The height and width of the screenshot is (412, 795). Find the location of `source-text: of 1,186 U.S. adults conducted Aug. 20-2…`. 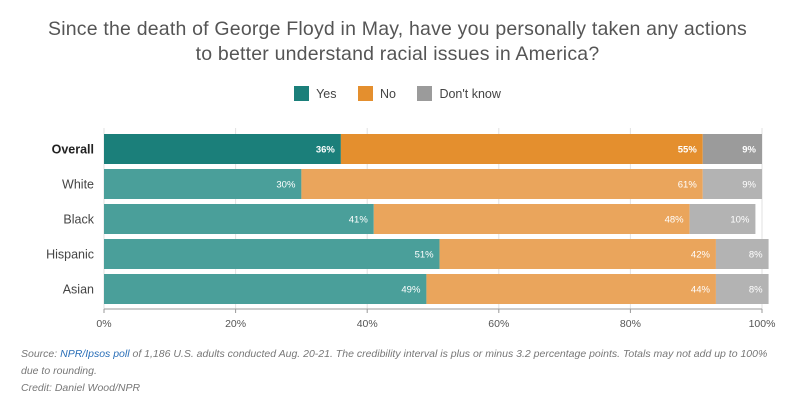

source-text: of 1,186 U.S. adults conducted Aug. 20-2… is located at coordinates (394, 362).